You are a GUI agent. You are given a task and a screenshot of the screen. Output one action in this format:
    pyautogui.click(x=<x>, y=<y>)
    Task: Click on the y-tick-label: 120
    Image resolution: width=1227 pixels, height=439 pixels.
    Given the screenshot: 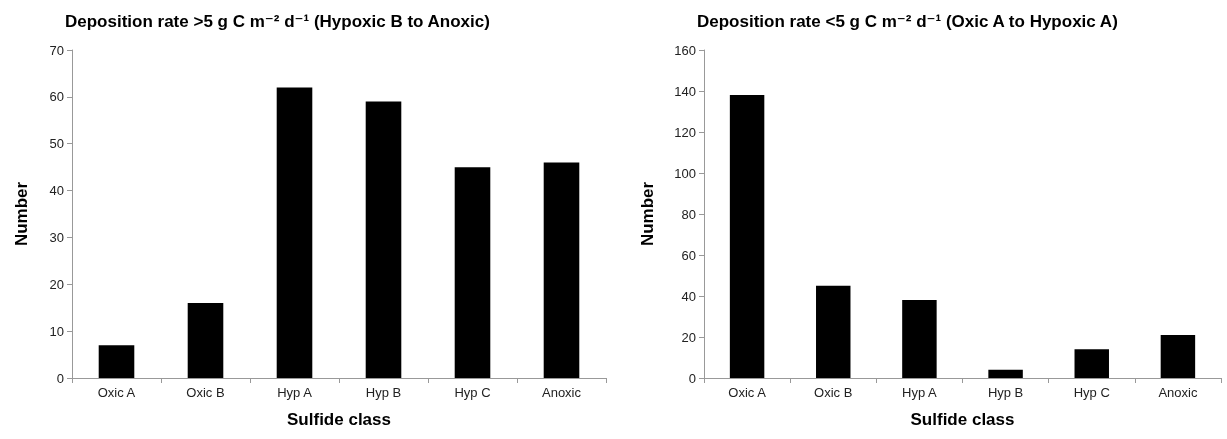 What is the action you would take?
    pyautogui.click(x=685, y=132)
    